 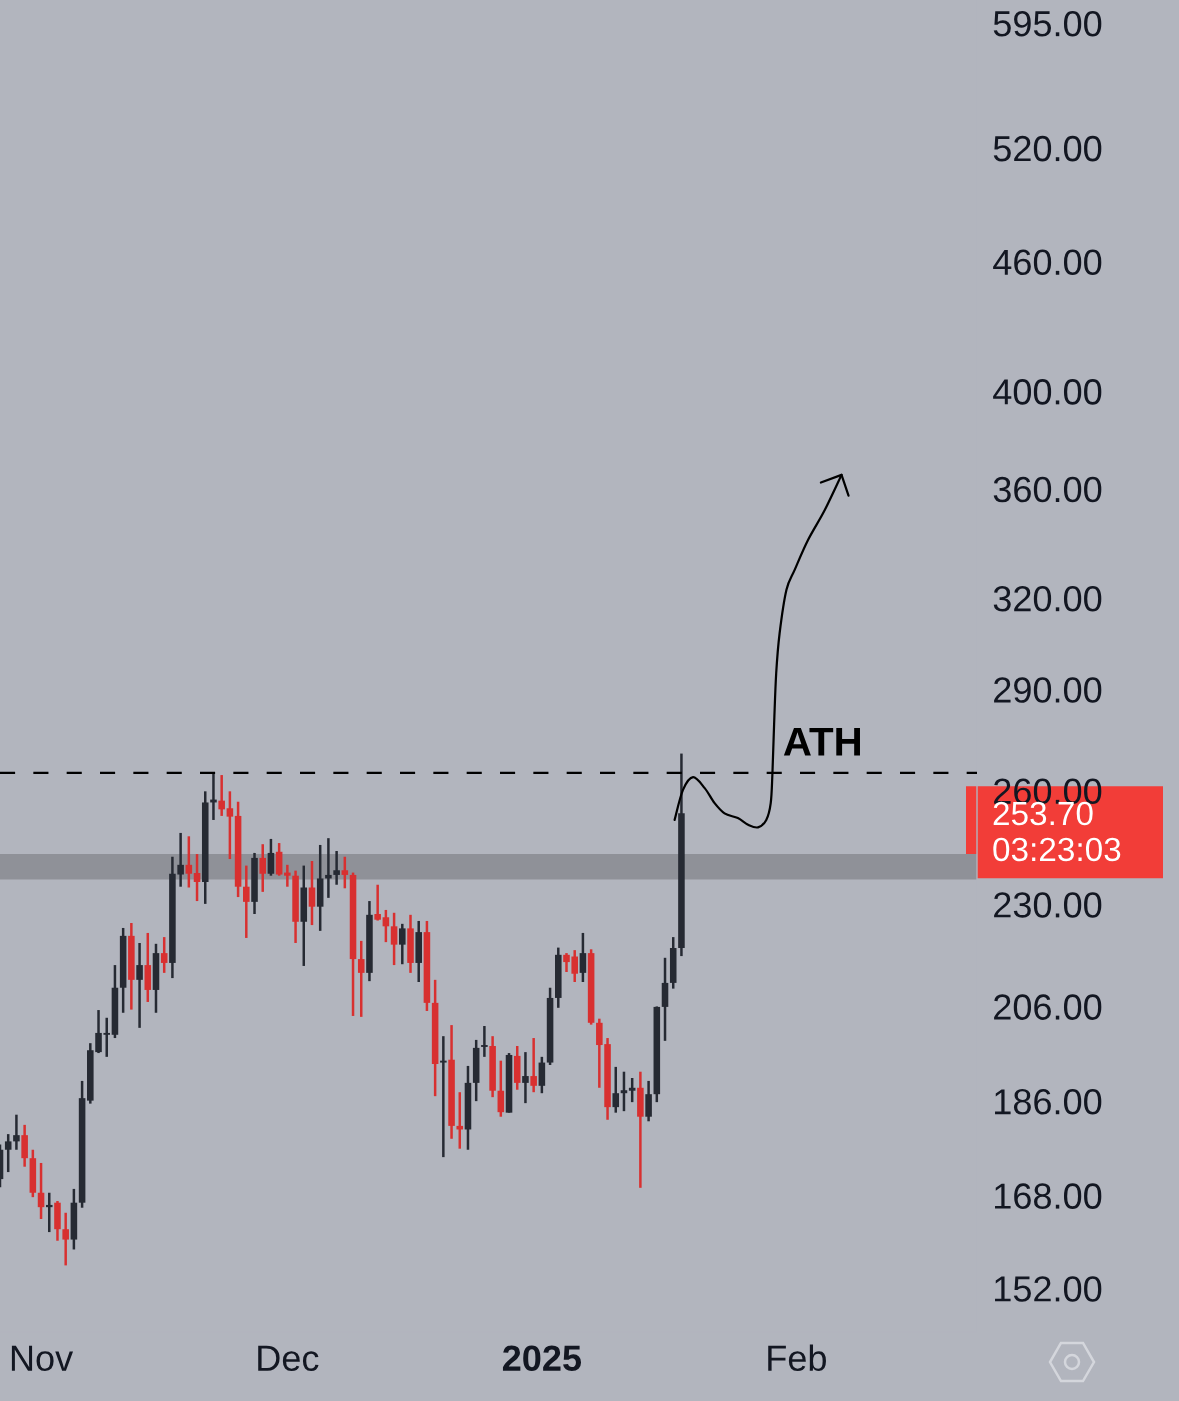 I want to click on y-tick-label: 320.00, so click(x=1047, y=598).